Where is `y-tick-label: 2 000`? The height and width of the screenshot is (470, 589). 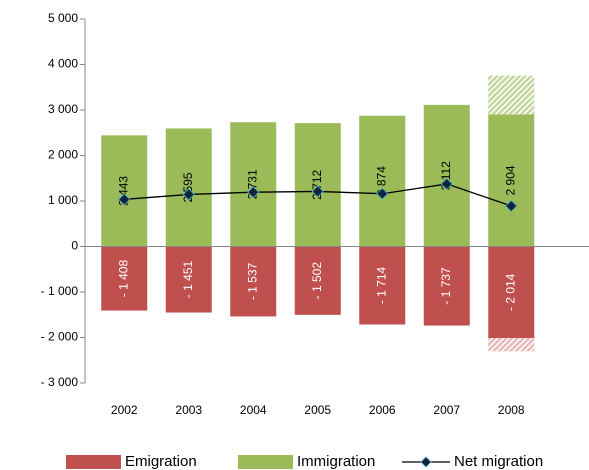
y-tick-label: 2 000 is located at coordinates (63, 155).